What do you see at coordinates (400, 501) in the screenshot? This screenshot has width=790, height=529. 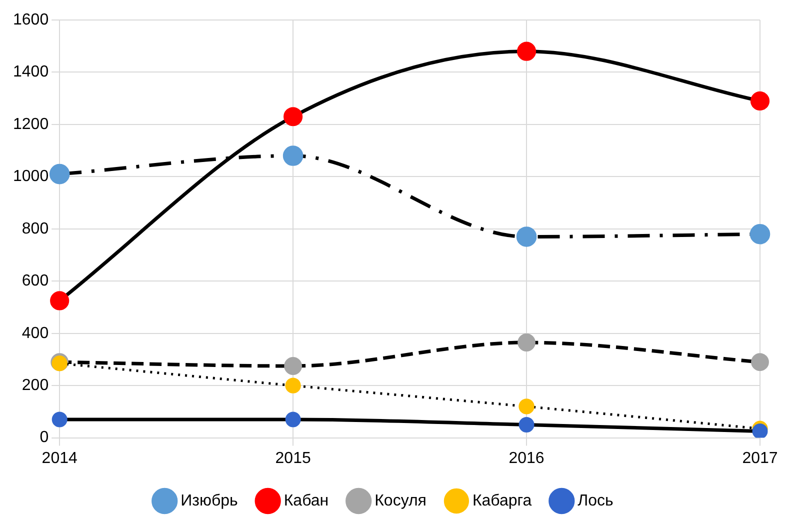 I see `legend-label: Косуля` at bounding box center [400, 501].